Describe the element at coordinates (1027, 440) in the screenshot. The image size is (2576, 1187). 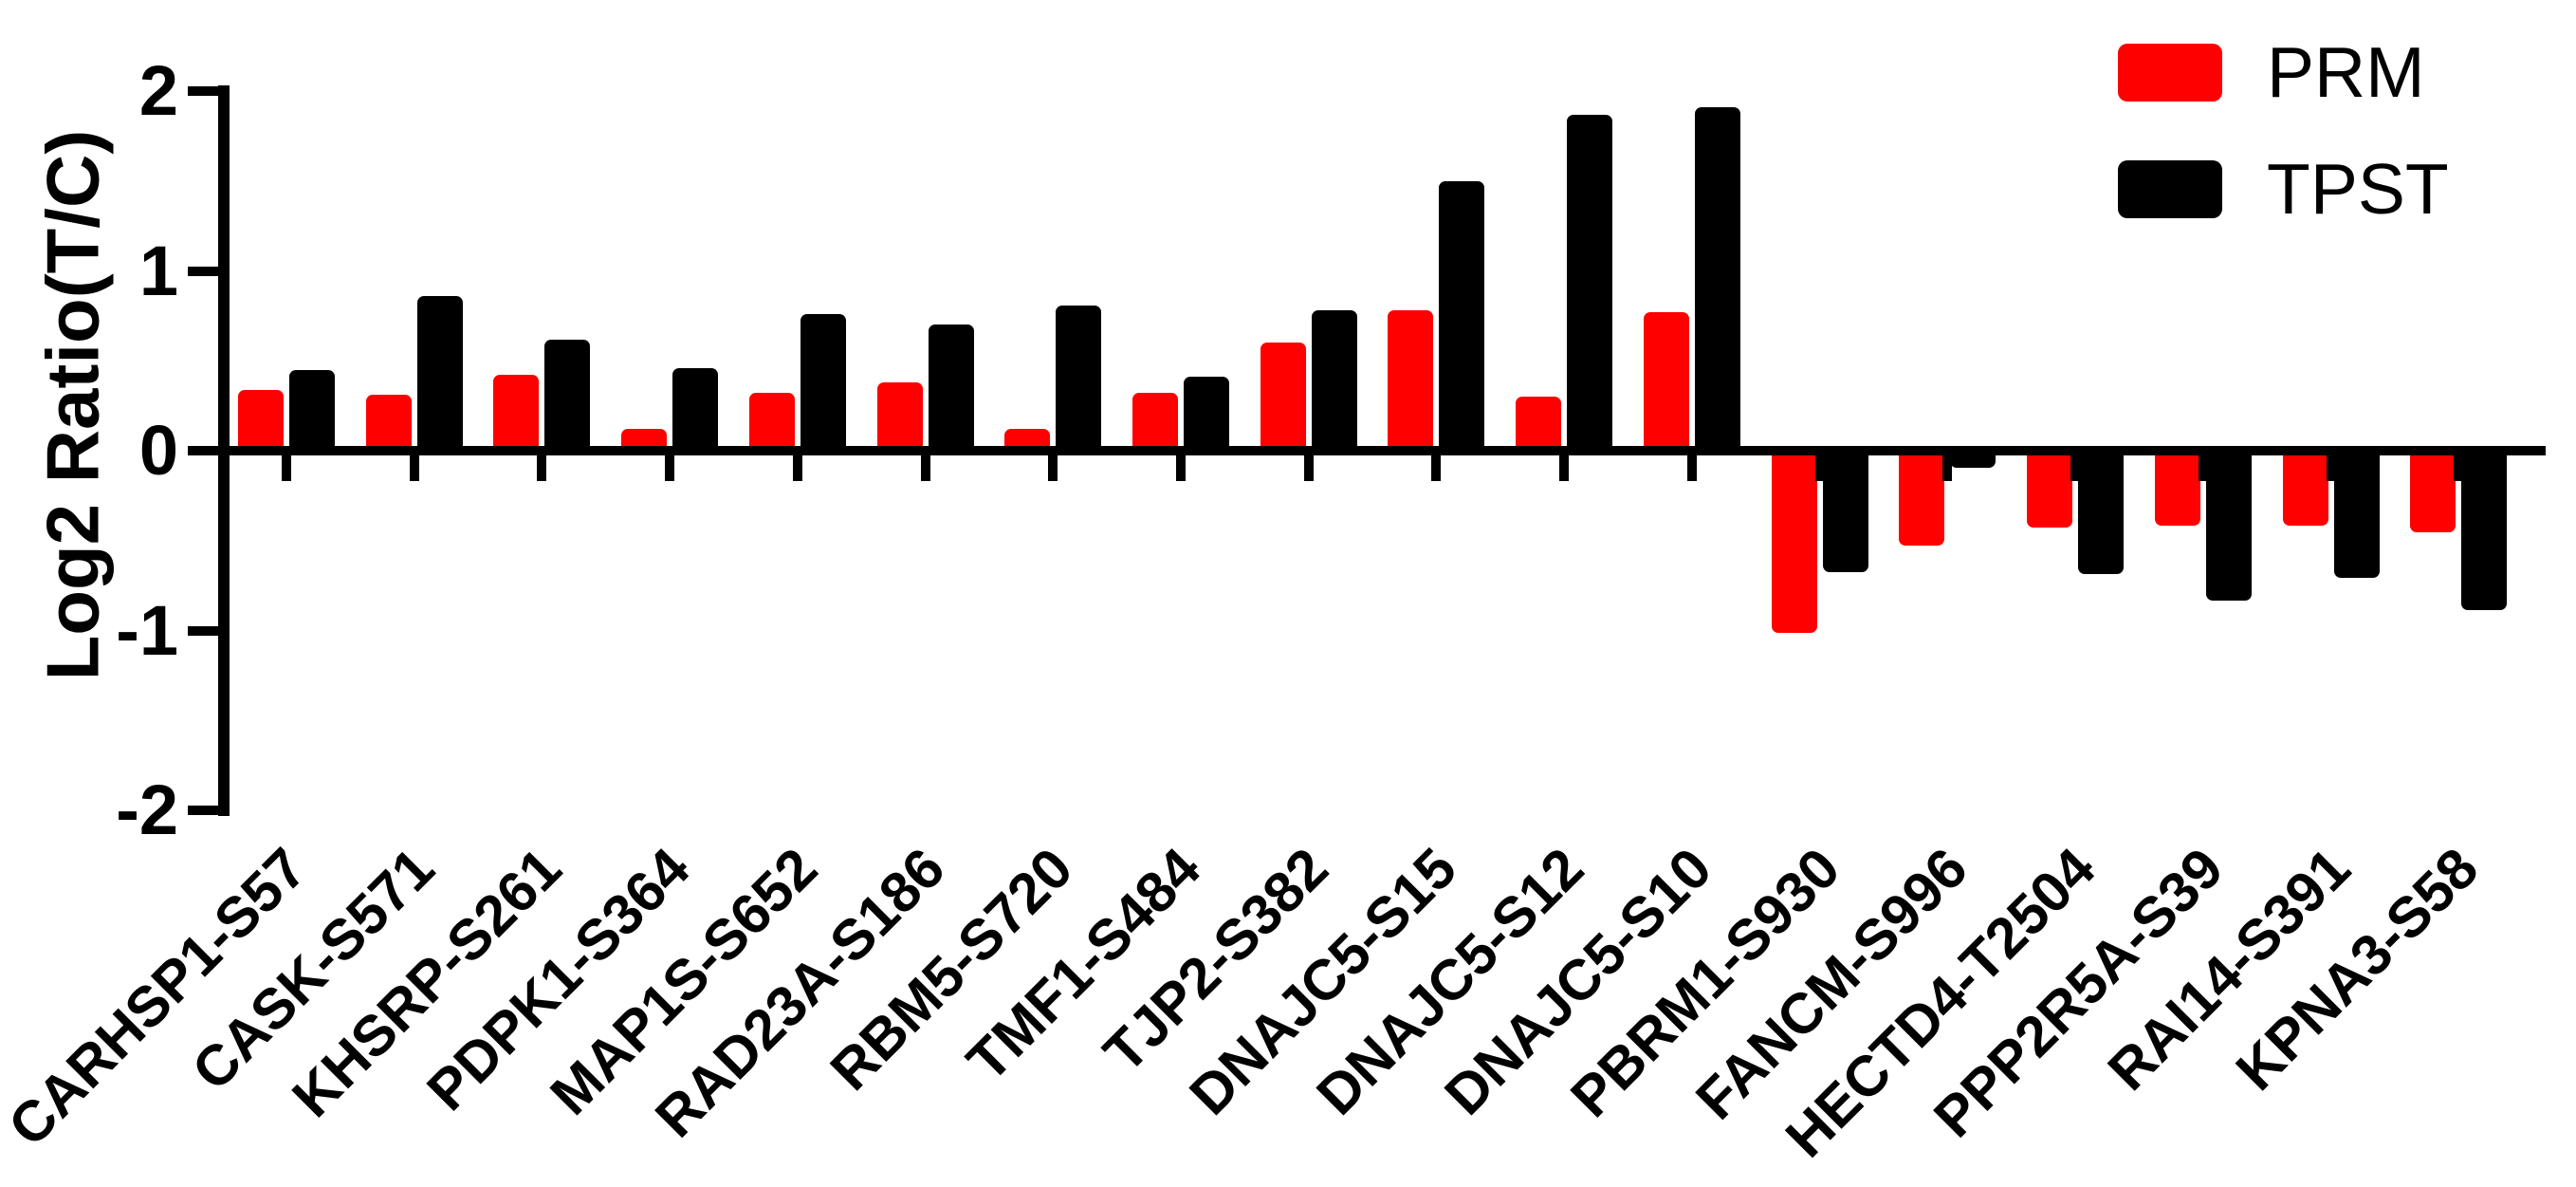
I see `bar-RBM5-S720-PRM` at that location.